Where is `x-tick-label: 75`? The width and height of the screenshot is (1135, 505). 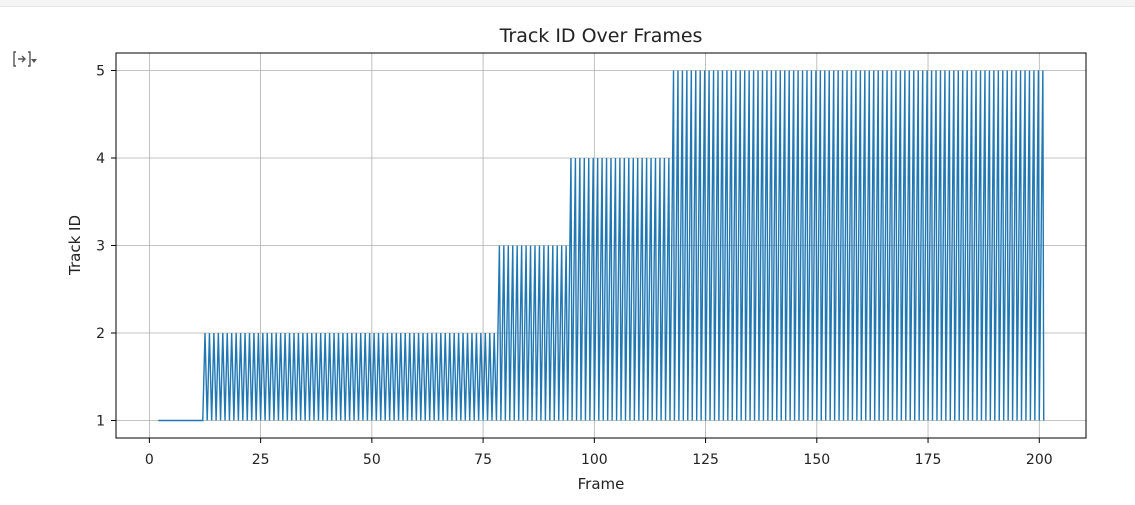
x-tick-label: 75 is located at coordinates (483, 460).